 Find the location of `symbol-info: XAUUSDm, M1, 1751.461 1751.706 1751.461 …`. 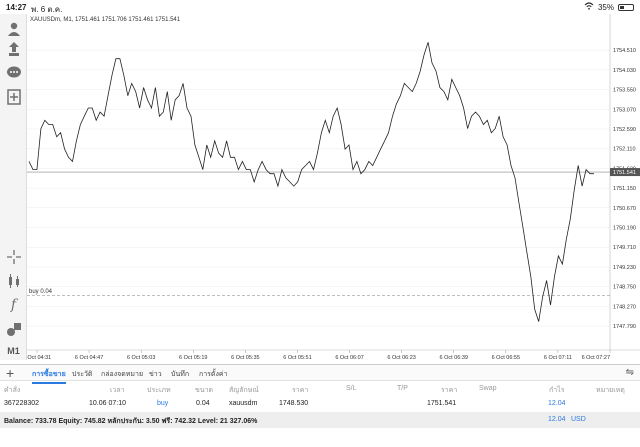

symbol-info: XAUUSDm, M1, 1751.461 1751.706 1751.461 … is located at coordinates (105, 20).